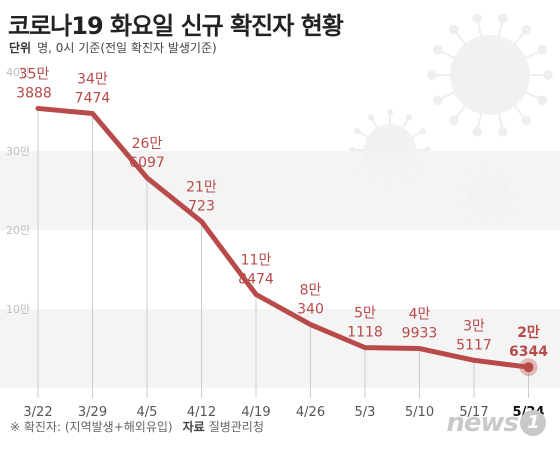  I want to click on y-tick-label: 20만, so click(18, 230).